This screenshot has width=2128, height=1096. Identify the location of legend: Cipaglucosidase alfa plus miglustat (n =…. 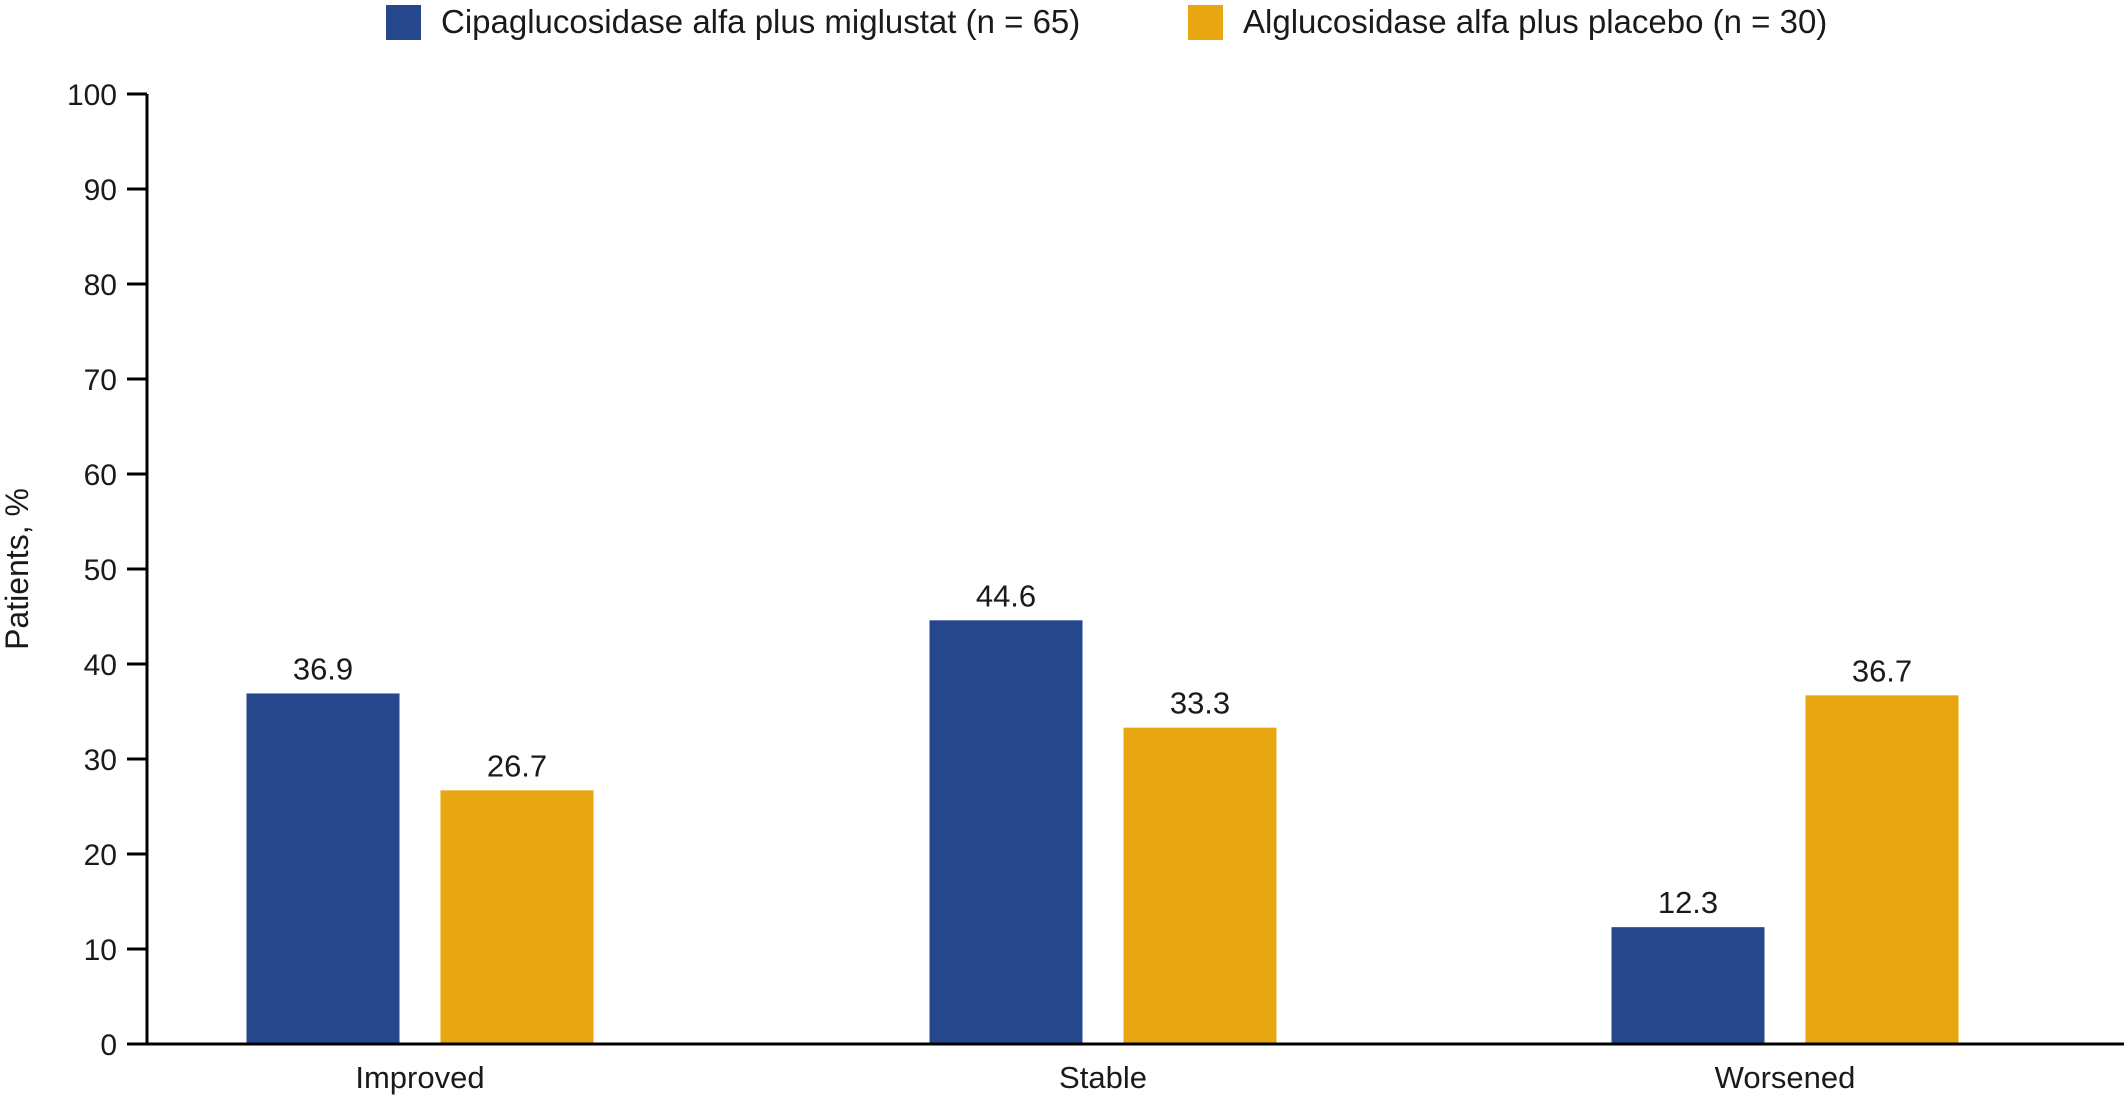
(1064, 25).